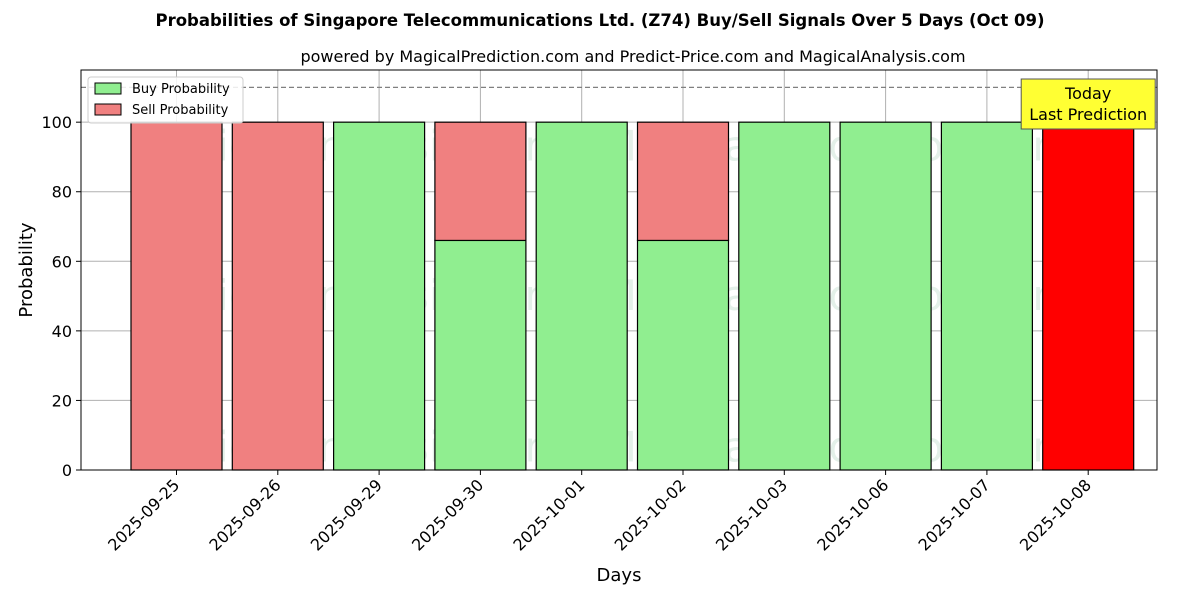 The width and height of the screenshot is (1200, 600). I want to click on legend-label: Buy Probability, so click(181, 89).